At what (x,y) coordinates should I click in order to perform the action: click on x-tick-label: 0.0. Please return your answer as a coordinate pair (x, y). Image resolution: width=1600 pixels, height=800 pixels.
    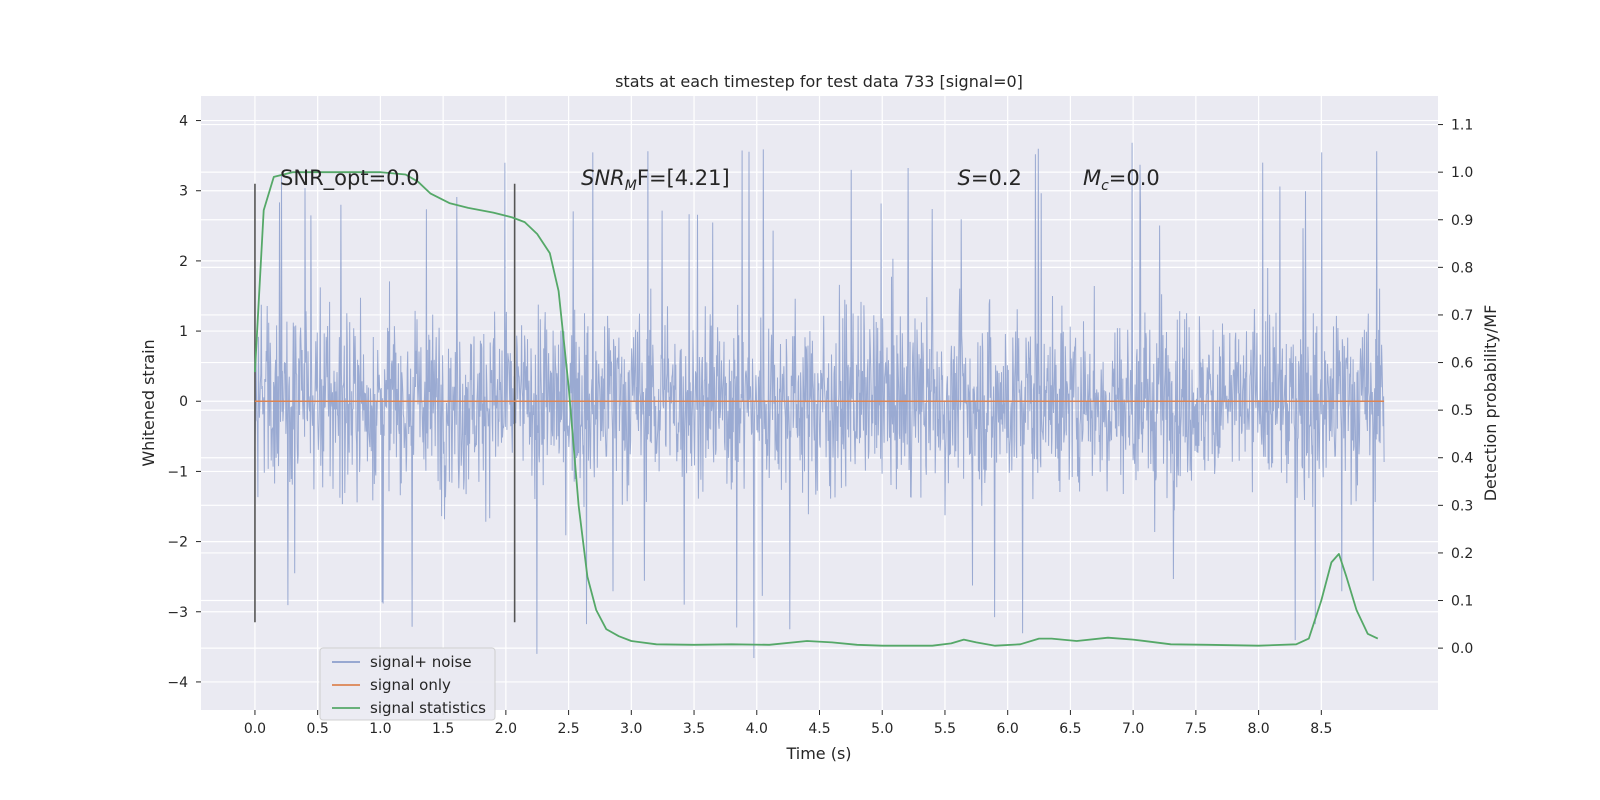
    Looking at the image, I should click on (255, 729).